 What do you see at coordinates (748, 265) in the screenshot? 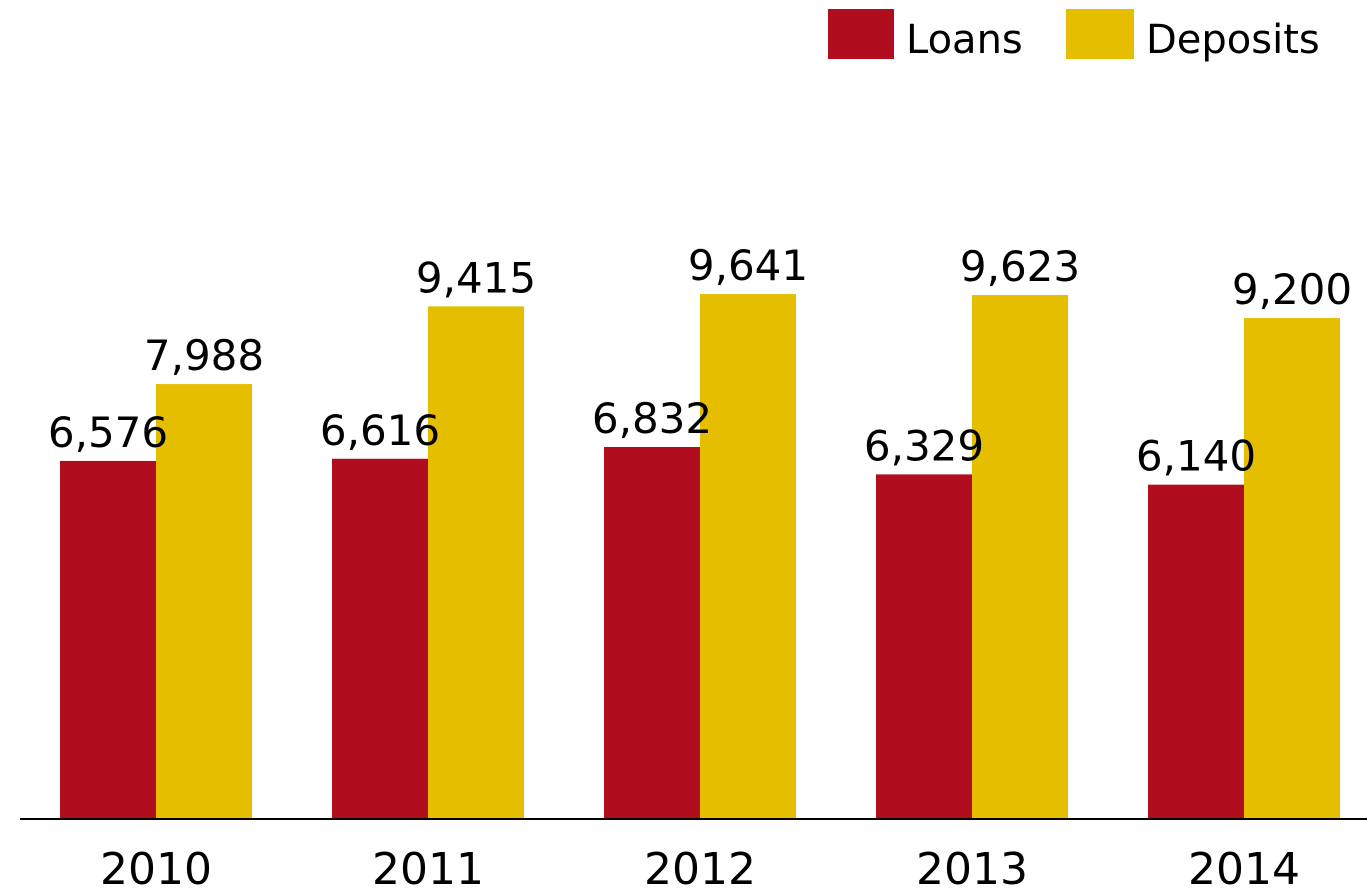
I see `data-label-deposits-2012: 9,641` at bounding box center [748, 265].